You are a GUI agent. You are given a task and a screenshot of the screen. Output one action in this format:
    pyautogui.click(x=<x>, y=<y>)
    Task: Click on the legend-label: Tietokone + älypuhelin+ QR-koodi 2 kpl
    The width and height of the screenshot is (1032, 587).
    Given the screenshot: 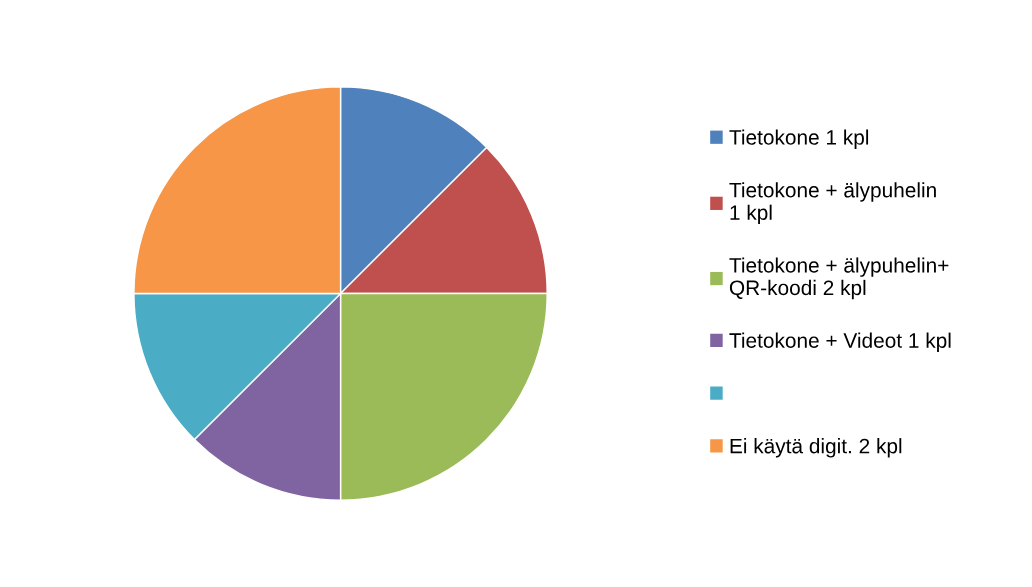 What is the action you would take?
    pyautogui.click(x=839, y=278)
    